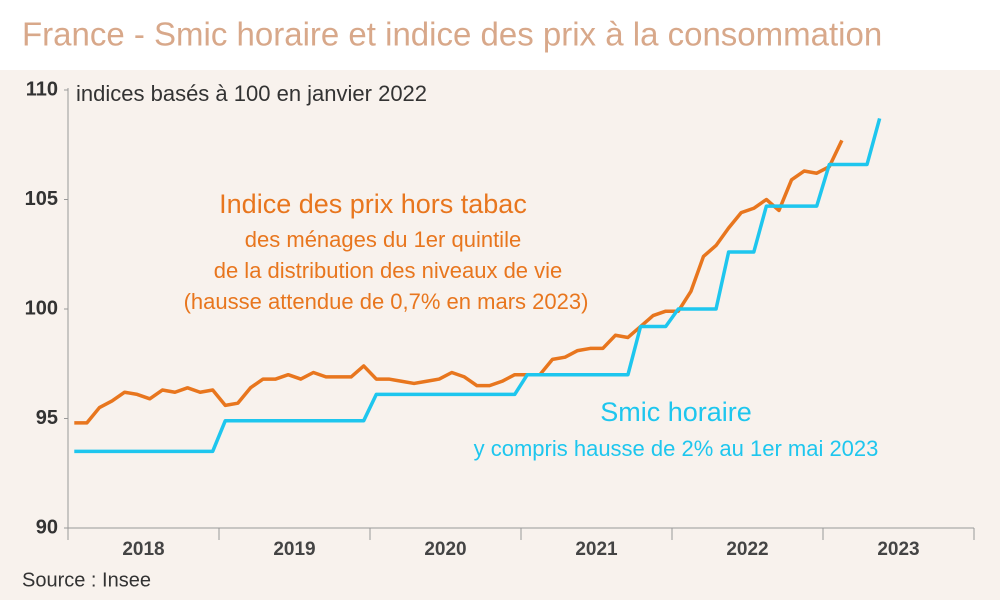  I want to click on x-tick-label: 2022, so click(747, 549).